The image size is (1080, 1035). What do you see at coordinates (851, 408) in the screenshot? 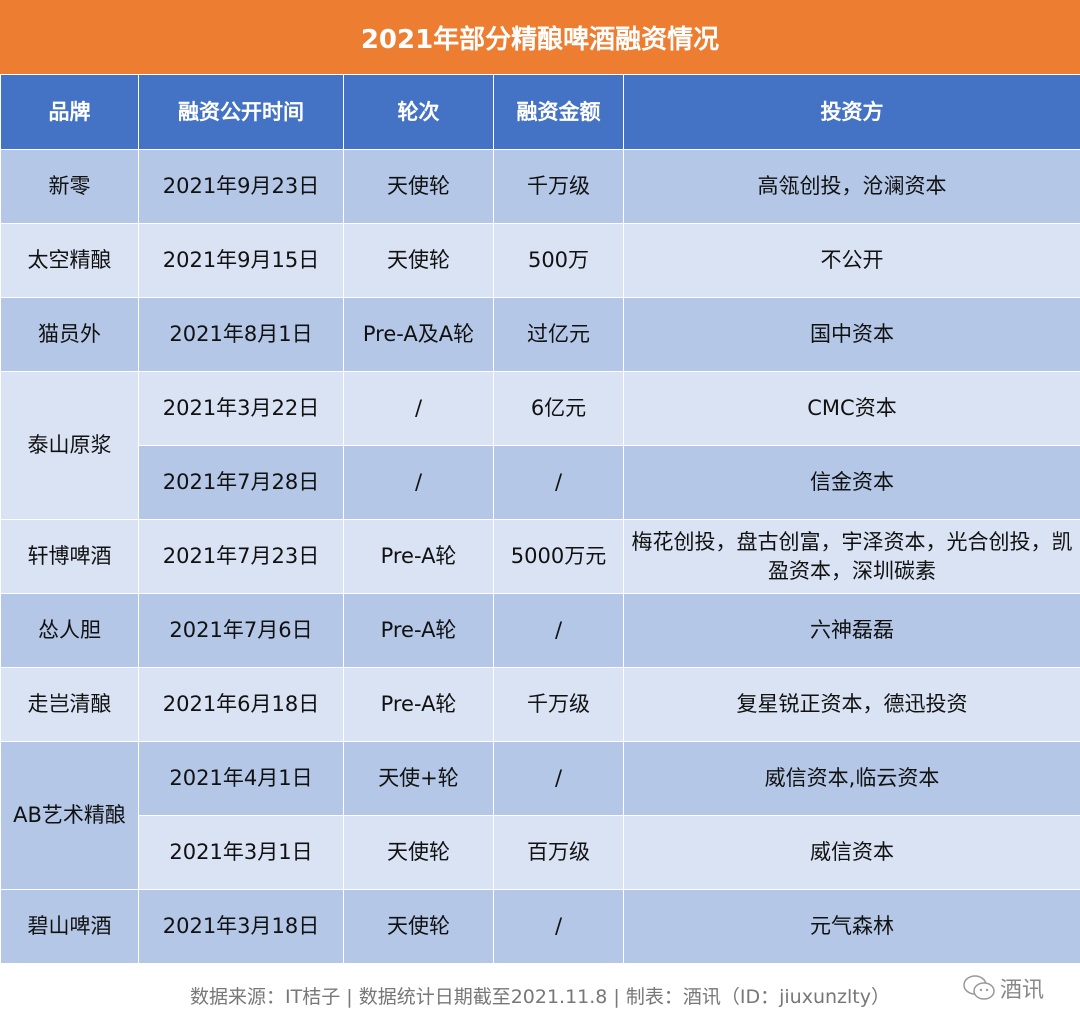
I see `cell-investors: CMC资本` at bounding box center [851, 408].